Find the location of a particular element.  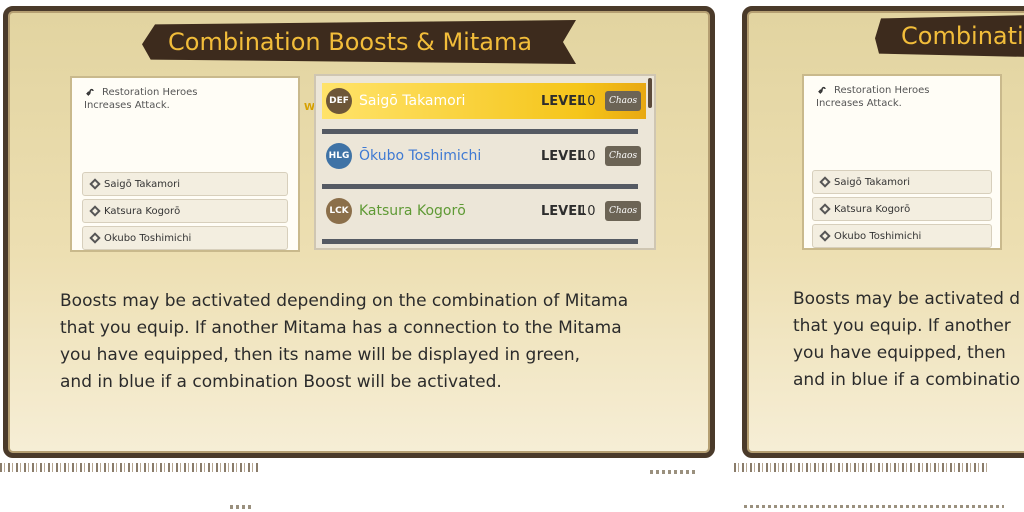

cursor-marker: W is located at coordinates (310, 107).